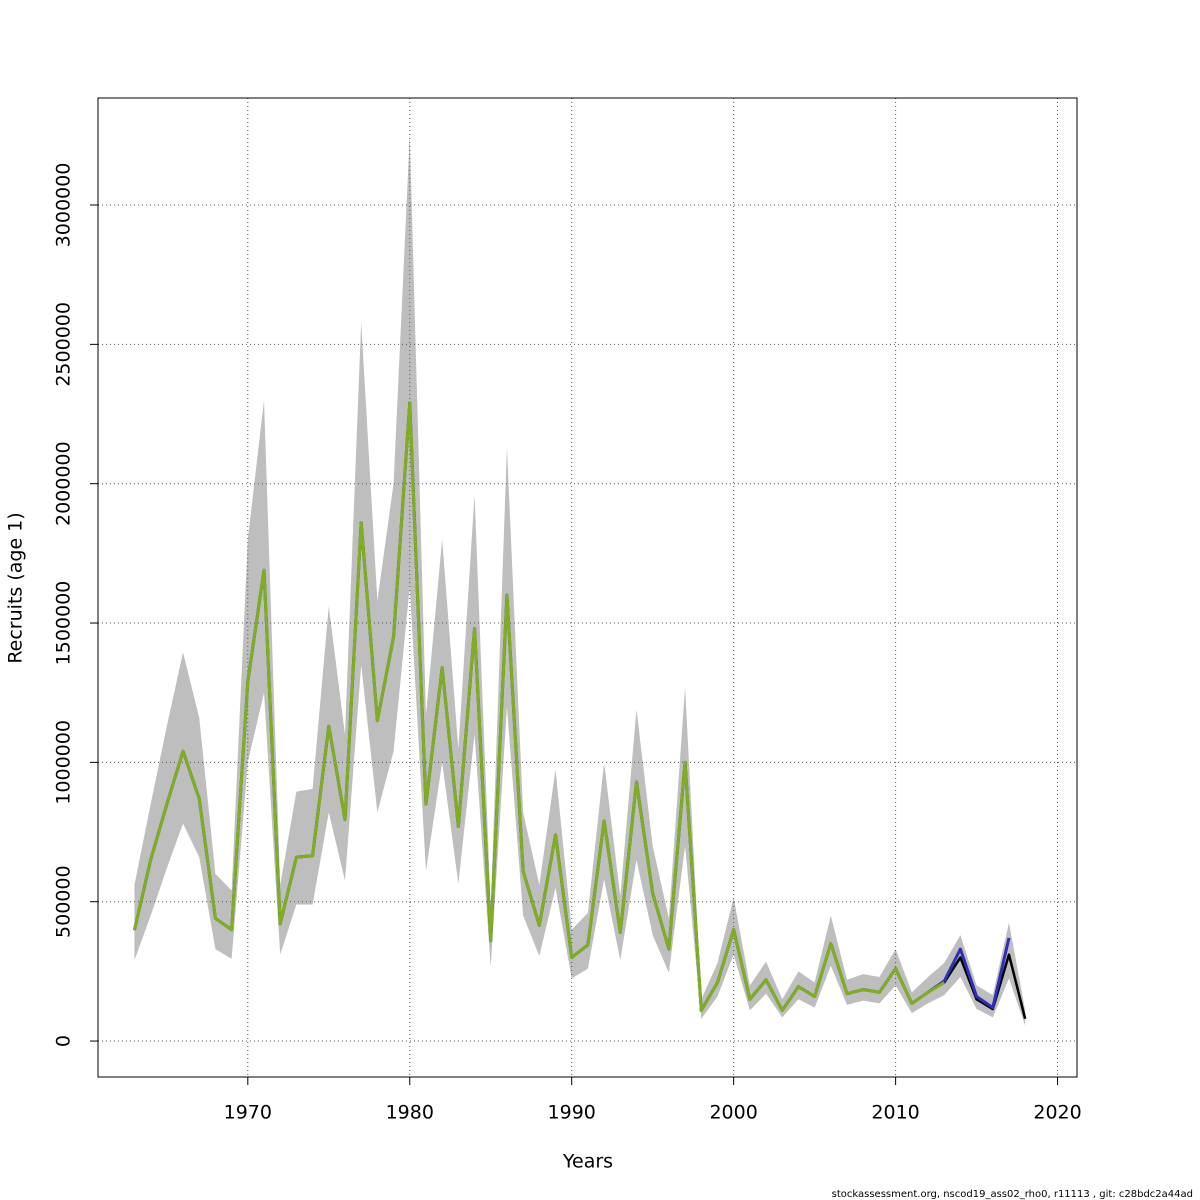 The image size is (1200, 1200). Describe the element at coordinates (572, 1113) in the screenshot. I see `x-tick-label: 1990` at that location.